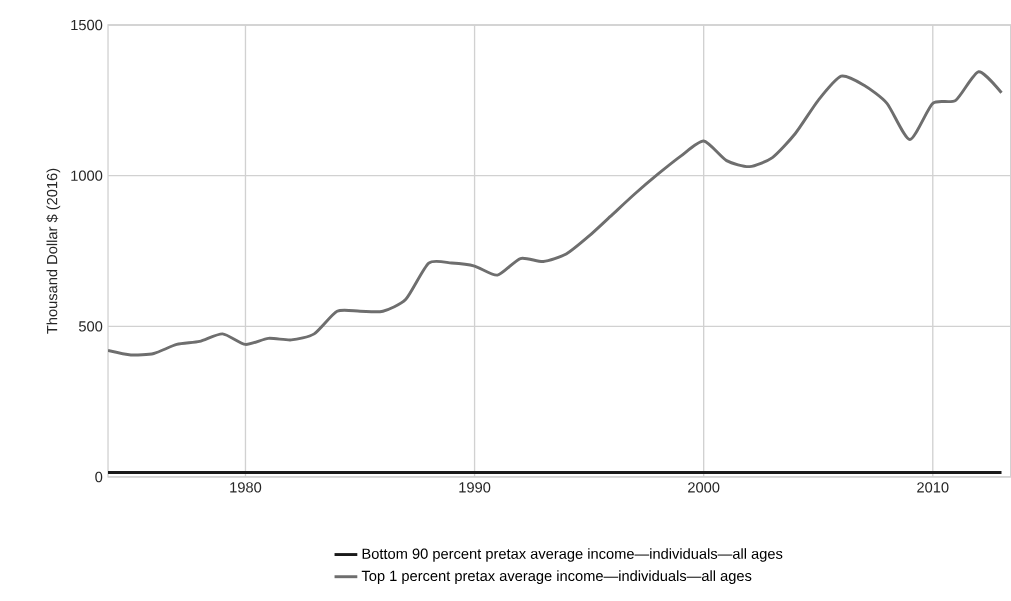 This screenshot has width=1011, height=601. I want to click on x-tick-label: 2010, so click(933, 487).